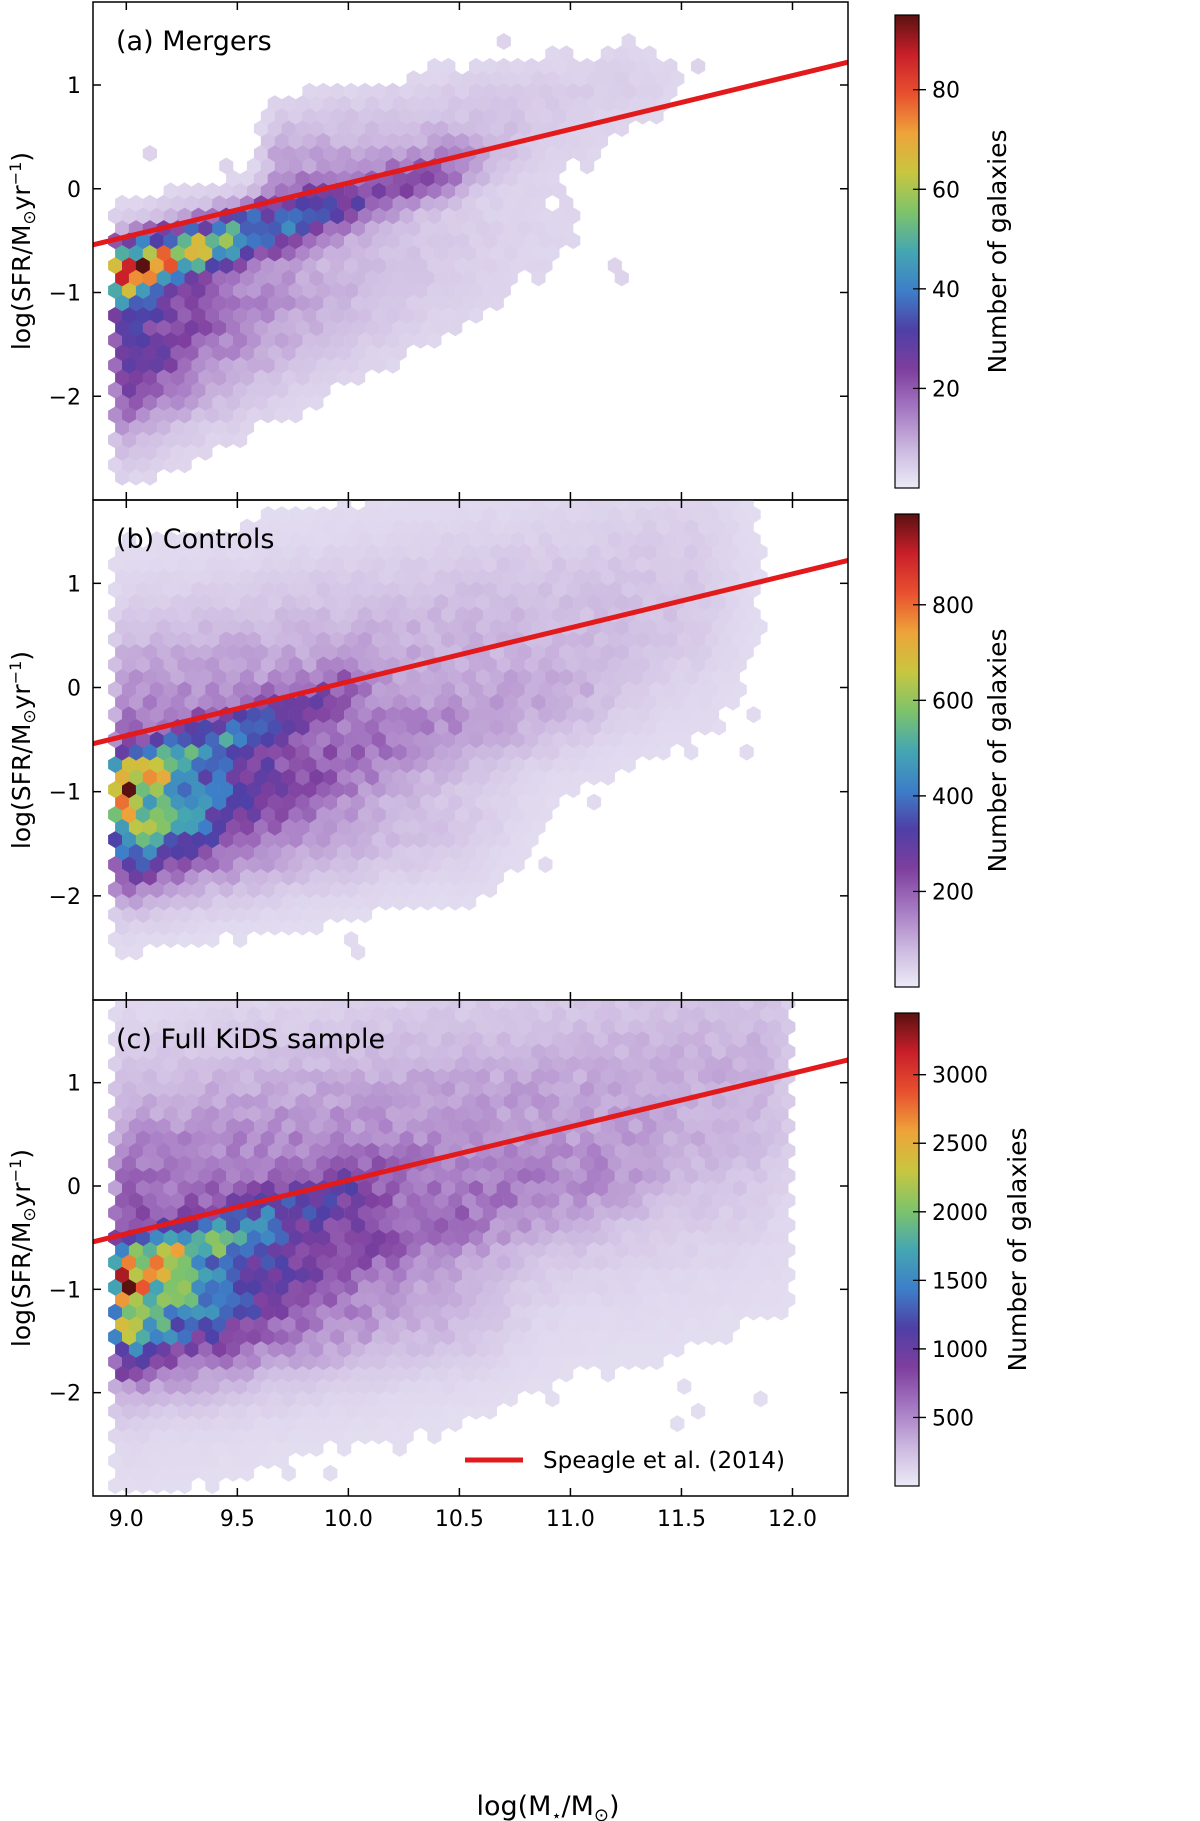 The image size is (1200, 1821). I want to click on y-tick-label: −1, so click(65, 294).